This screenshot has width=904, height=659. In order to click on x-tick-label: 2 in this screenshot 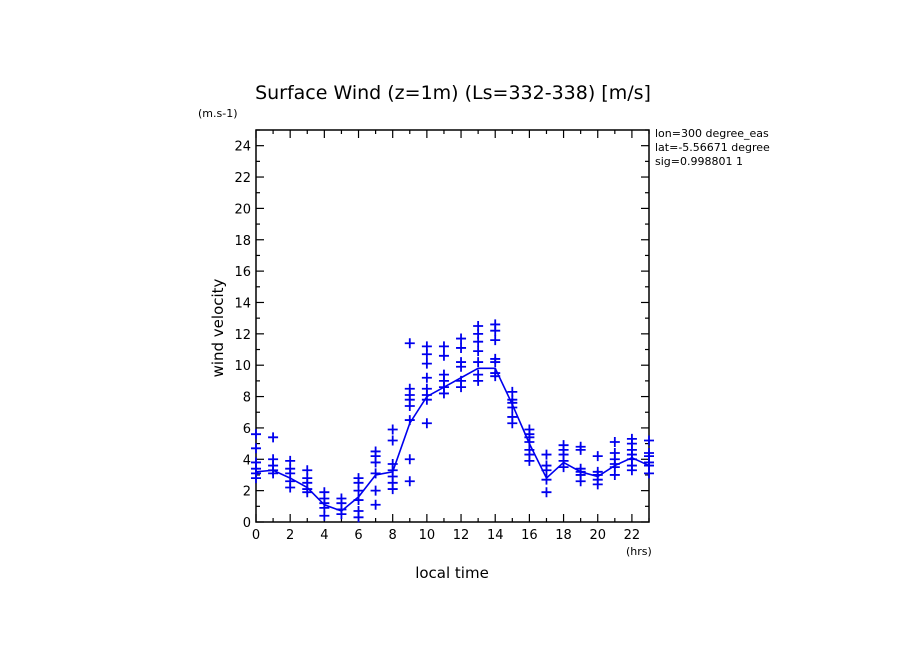, I will do `click(290, 535)`.